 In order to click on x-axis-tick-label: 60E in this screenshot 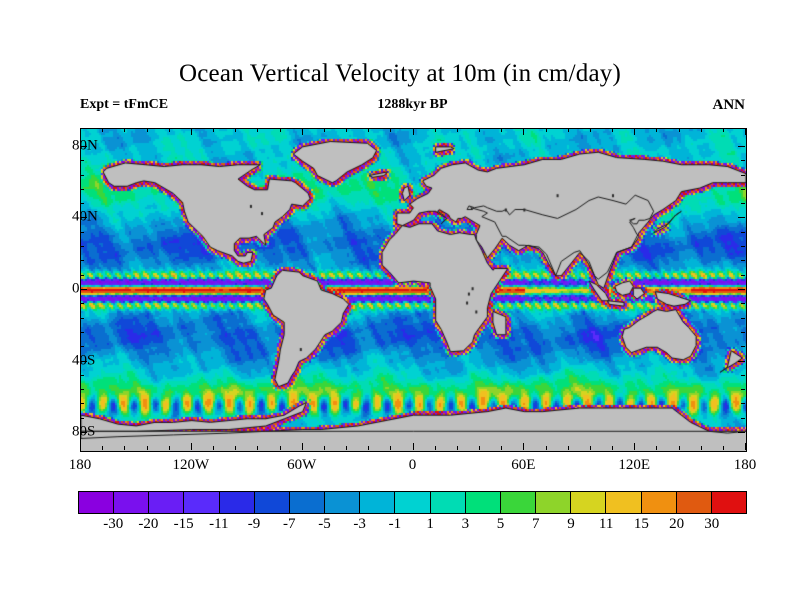, I will do `click(523, 465)`.